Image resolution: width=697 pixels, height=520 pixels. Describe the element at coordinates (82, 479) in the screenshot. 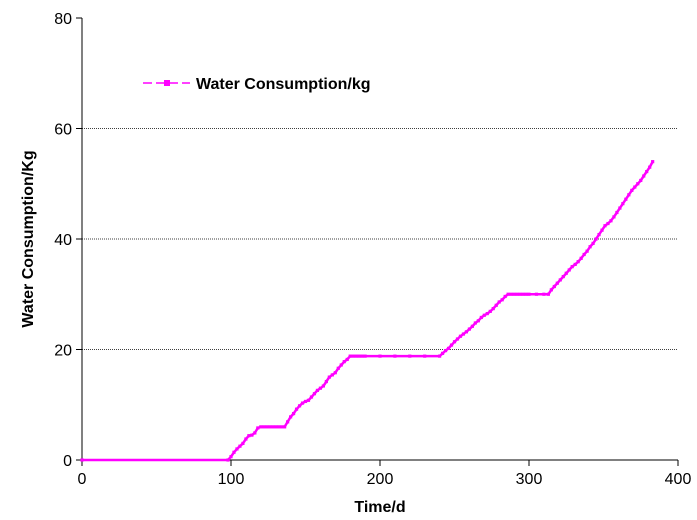

I see `x-tick-label: 0` at that location.